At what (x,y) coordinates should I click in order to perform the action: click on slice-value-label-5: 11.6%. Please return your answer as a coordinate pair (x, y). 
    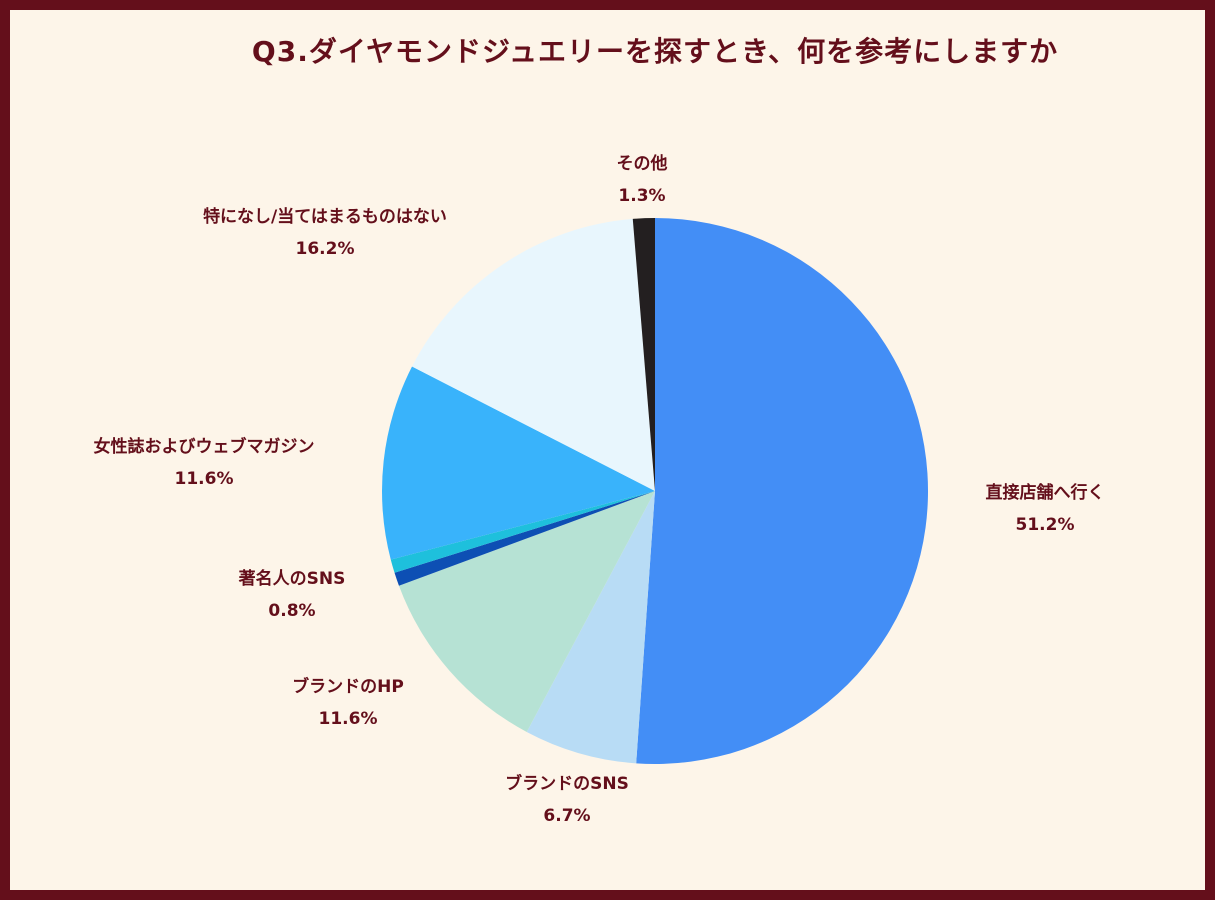
    Looking at the image, I should click on (204, 479).